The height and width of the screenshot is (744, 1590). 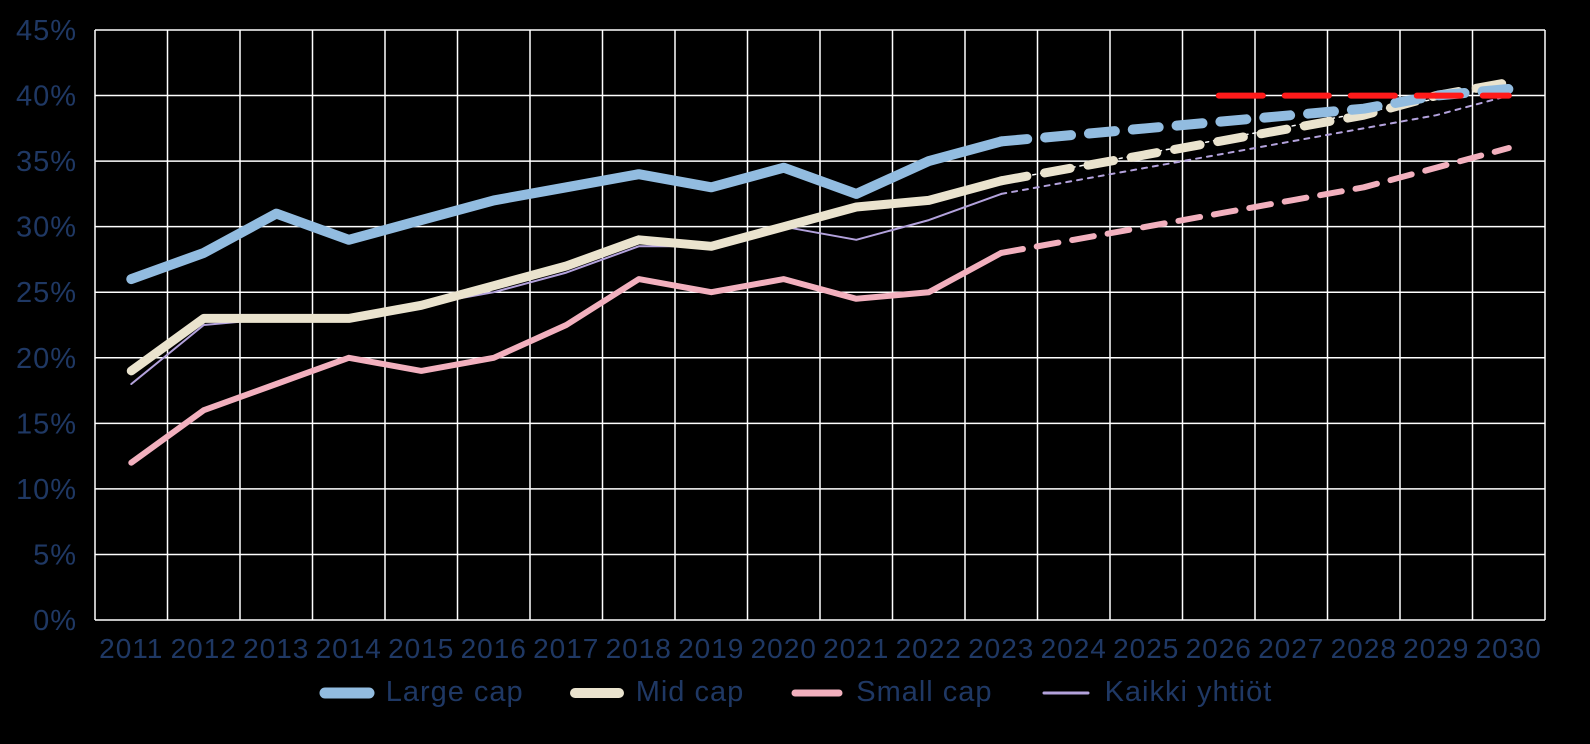 What do you see at coordinates (1219, 648) in the screenshot?
I see `x-axis-label: 2026` at bounding box center [1219, 648].